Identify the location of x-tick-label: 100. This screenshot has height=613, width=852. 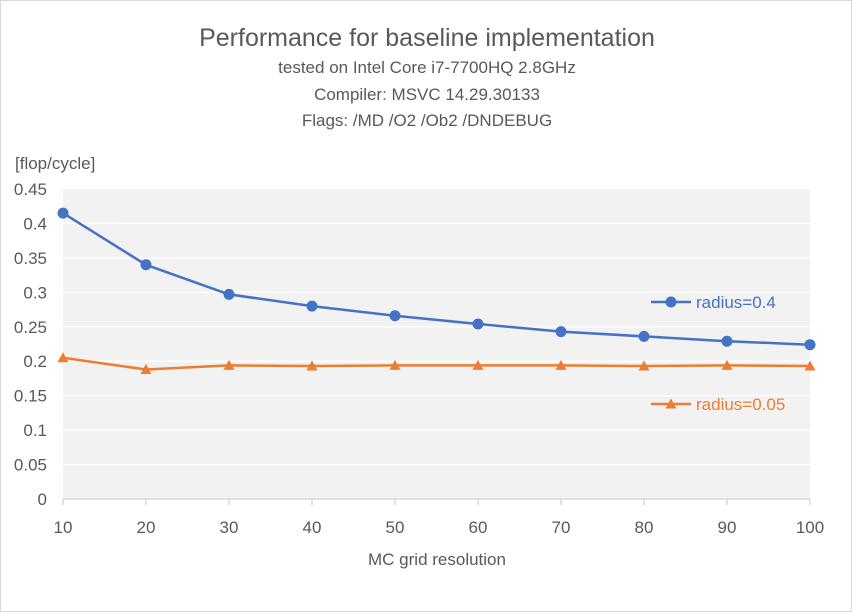
(810, 527).